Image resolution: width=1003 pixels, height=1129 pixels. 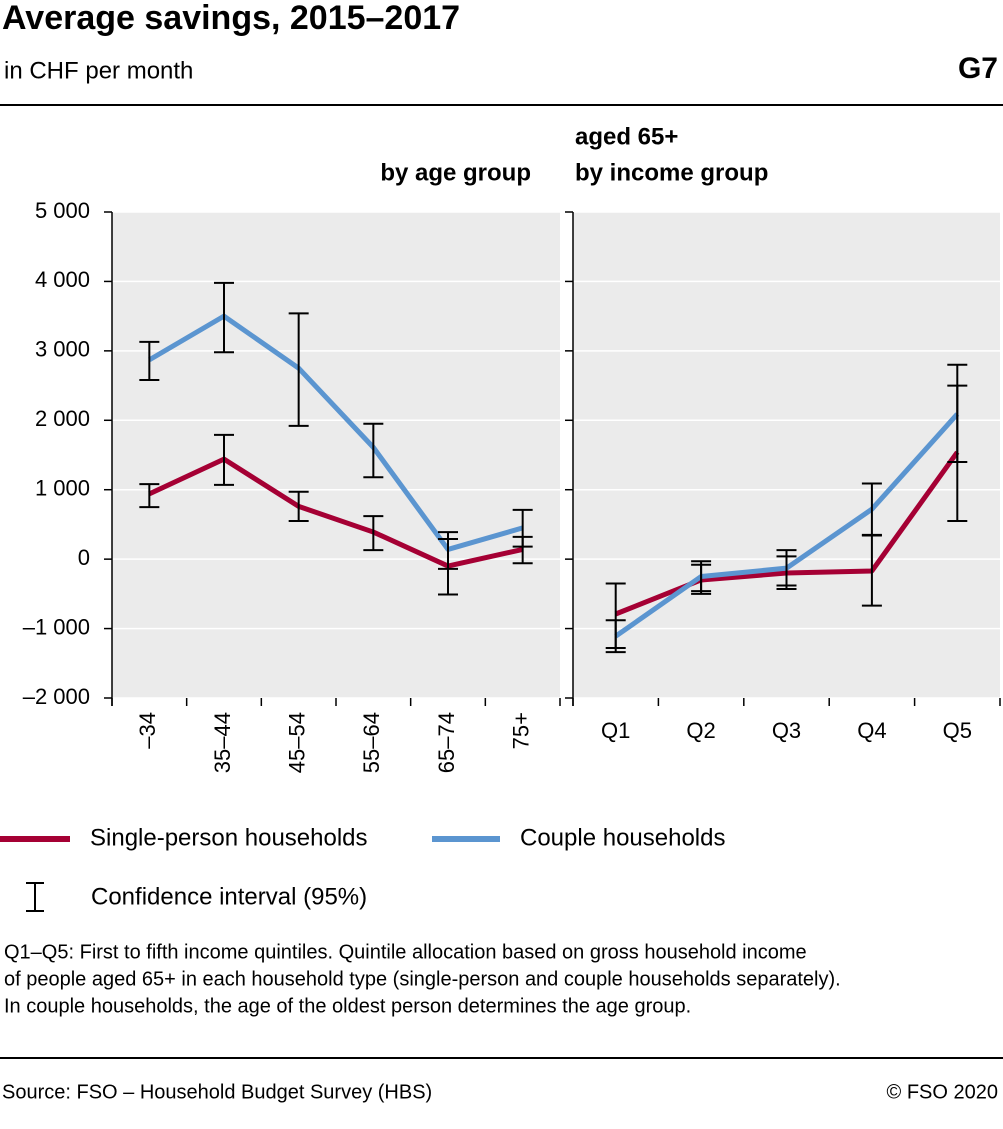 I want to click on y-tick-label: 1 000, so click(x=62, y=488).